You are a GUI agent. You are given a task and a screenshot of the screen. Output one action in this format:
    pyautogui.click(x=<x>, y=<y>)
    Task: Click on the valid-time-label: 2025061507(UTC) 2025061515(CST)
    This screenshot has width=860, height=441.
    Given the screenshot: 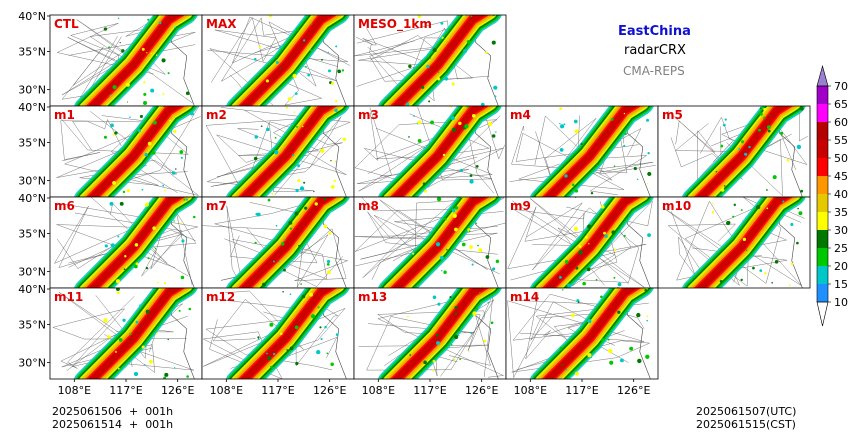 What is the action you would take?
    pyautogui.click(x=746, y=418)
    